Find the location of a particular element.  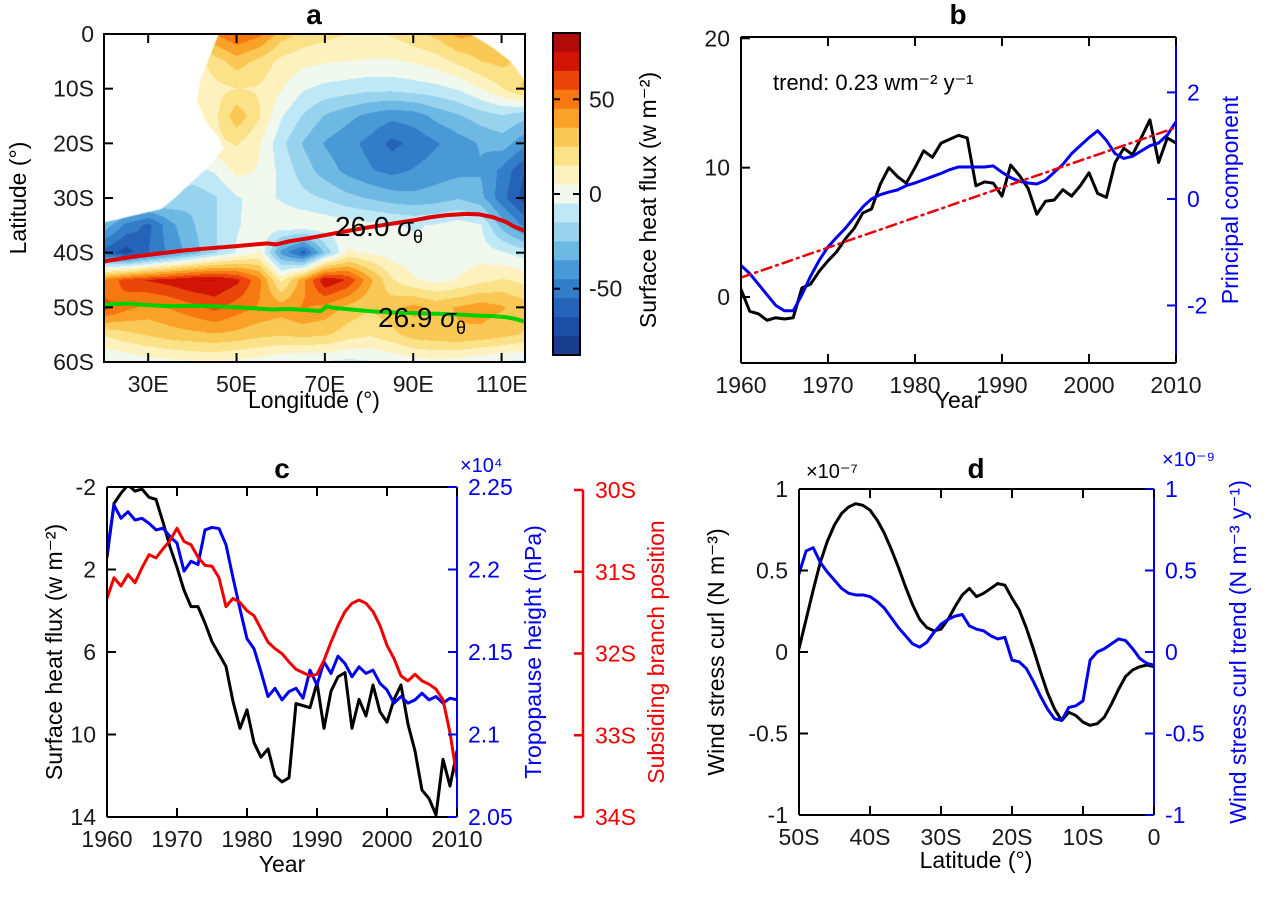

panel-d-wind-stress-curl-trend-line is located at coordinates (976, 634).